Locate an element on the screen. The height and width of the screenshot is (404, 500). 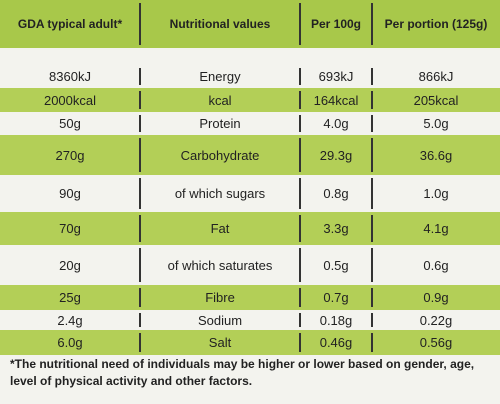
table-row: 90g of which sugars 0.8g 1.0g is located at coordinates (250, 193).